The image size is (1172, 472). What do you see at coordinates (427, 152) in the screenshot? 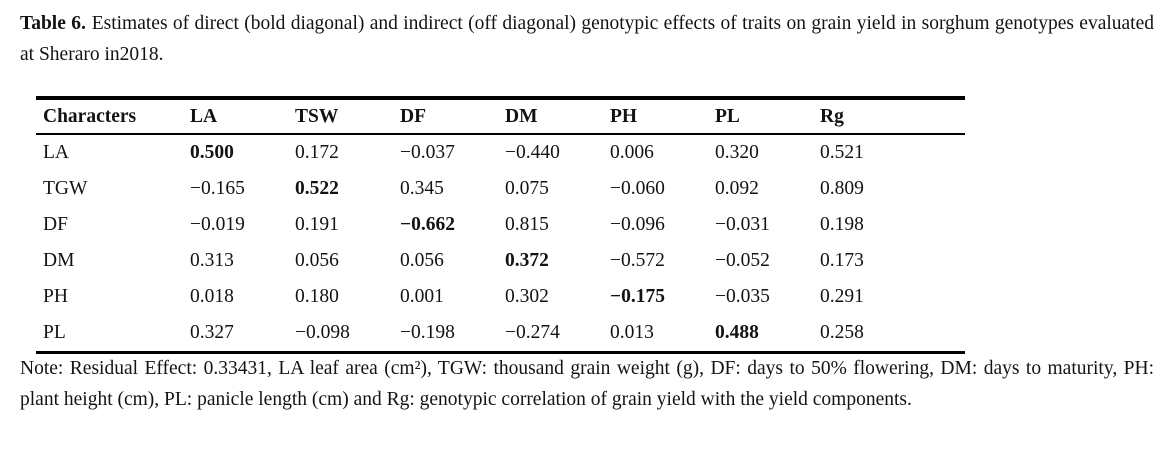
I see `indirect-effect-cell: −0.037` at bounding box center [427, 152].